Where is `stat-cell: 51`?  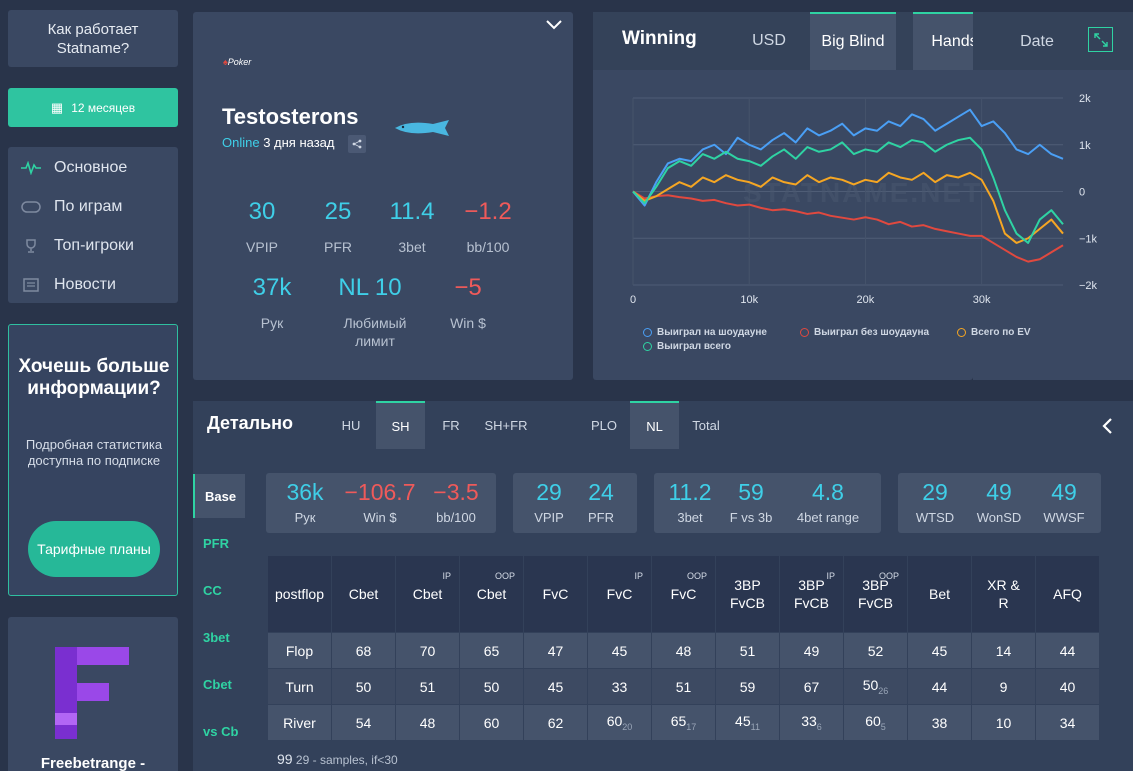 stat-cell: 51 is located at coordinates (683, 686).